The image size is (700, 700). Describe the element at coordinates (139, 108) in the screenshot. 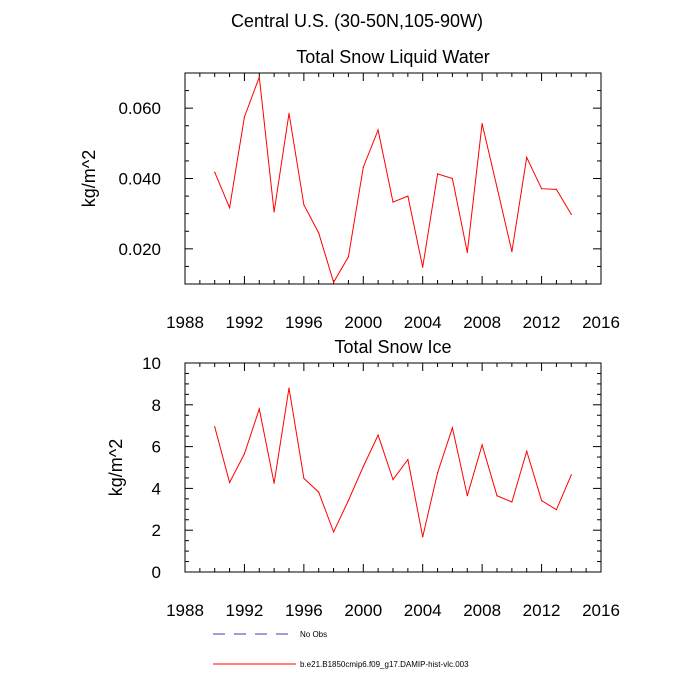

I see `y-tick-label: 0.060` at that location.